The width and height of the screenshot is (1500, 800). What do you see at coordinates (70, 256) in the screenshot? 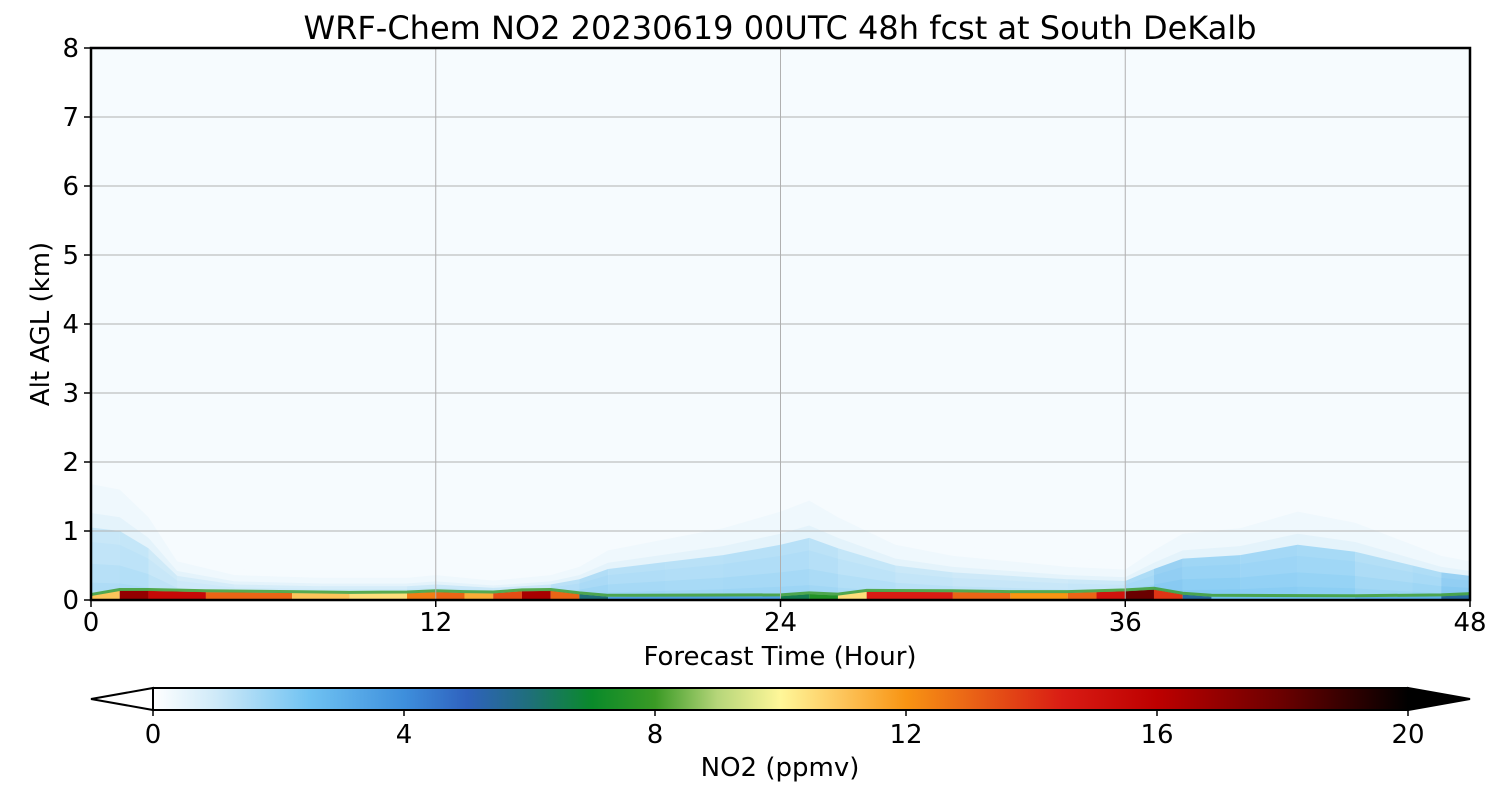
I see `y-tick-label-5: 5` at bounding box center [70, 256].